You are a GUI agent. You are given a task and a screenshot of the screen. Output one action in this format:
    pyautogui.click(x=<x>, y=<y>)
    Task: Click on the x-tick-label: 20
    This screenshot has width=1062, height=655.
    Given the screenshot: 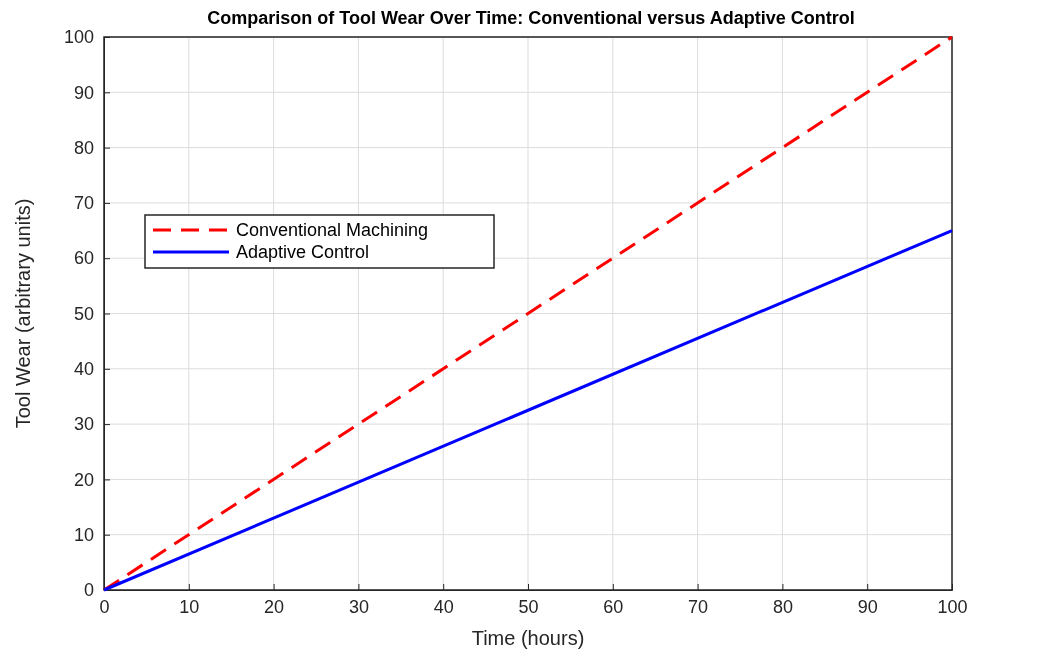 What is the action you would take?
    pyautogui.click(x=274, y=606)
    